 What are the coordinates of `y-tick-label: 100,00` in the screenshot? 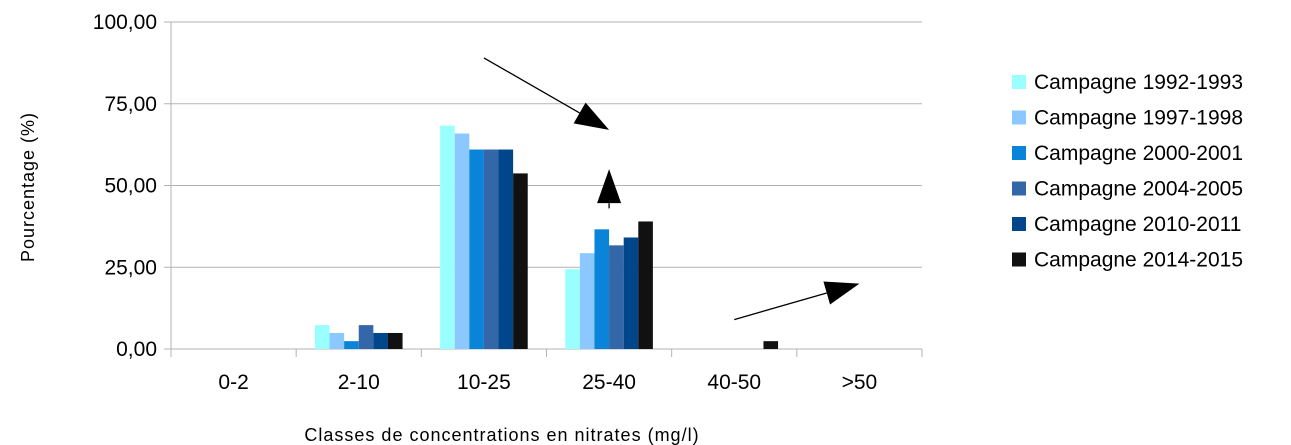 It's located at (125, 22).